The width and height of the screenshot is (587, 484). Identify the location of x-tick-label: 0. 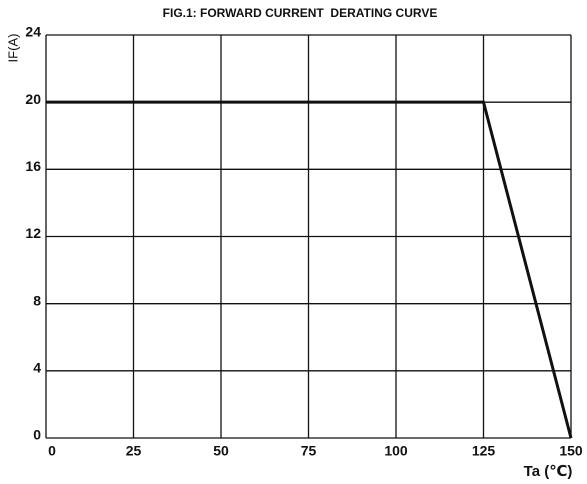
(52, 451).